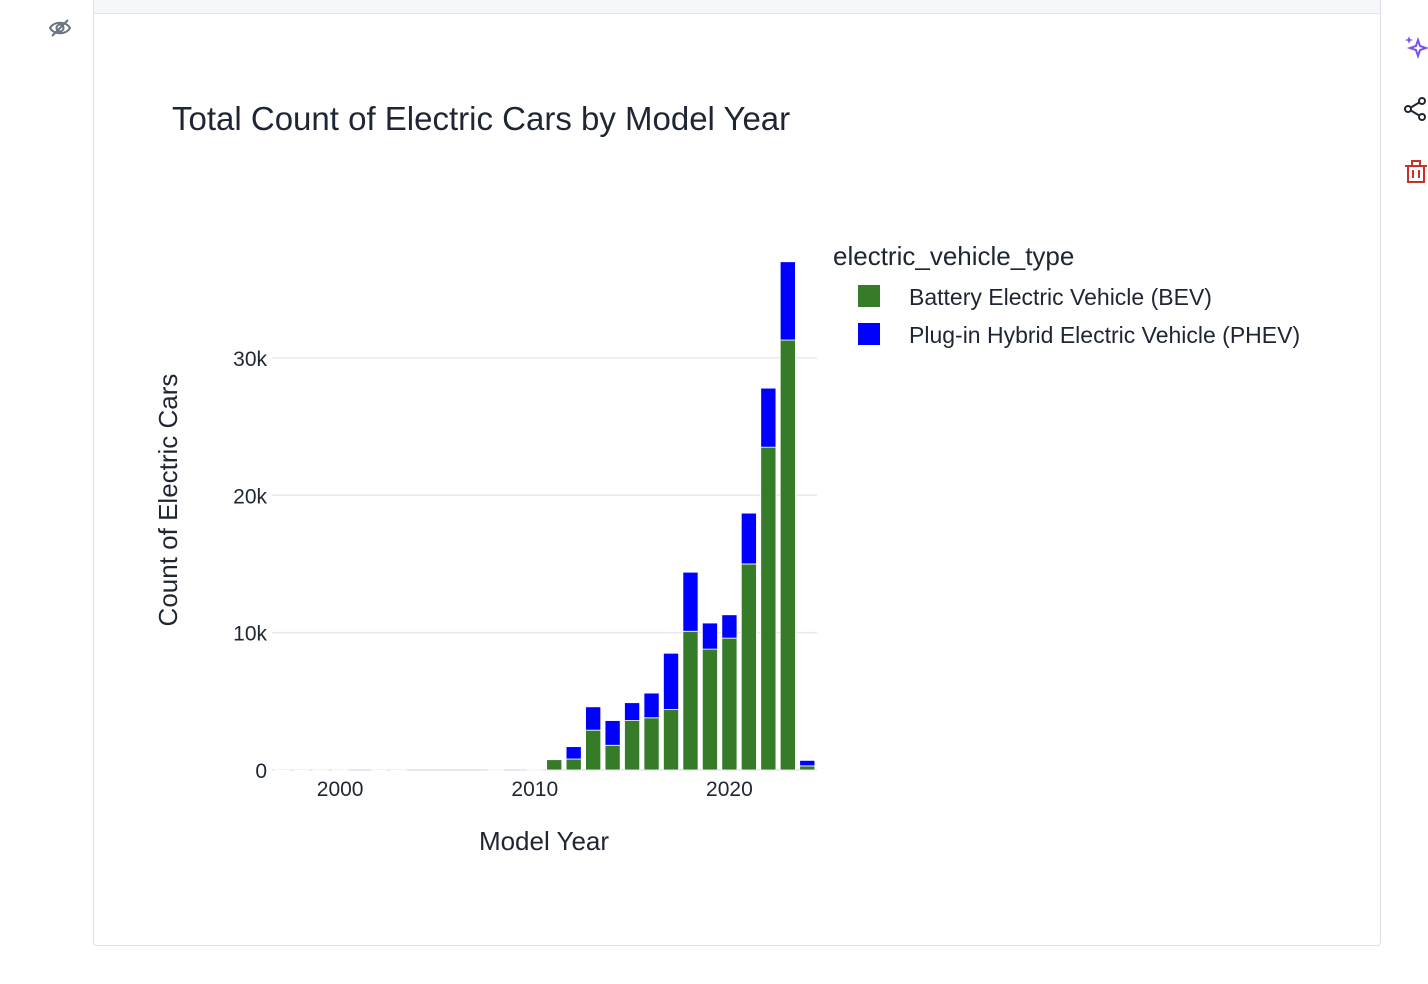 The width and height of the screenshot is (1428, 984). I want to click on bar-bev-2018, so click(690, 700).